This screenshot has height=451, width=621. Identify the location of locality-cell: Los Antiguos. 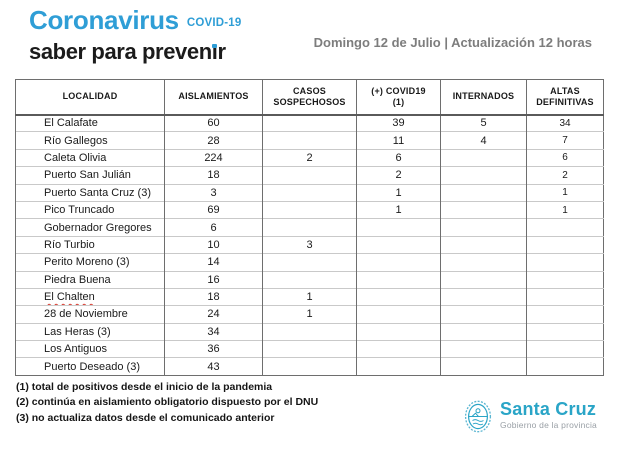
(90, 349).